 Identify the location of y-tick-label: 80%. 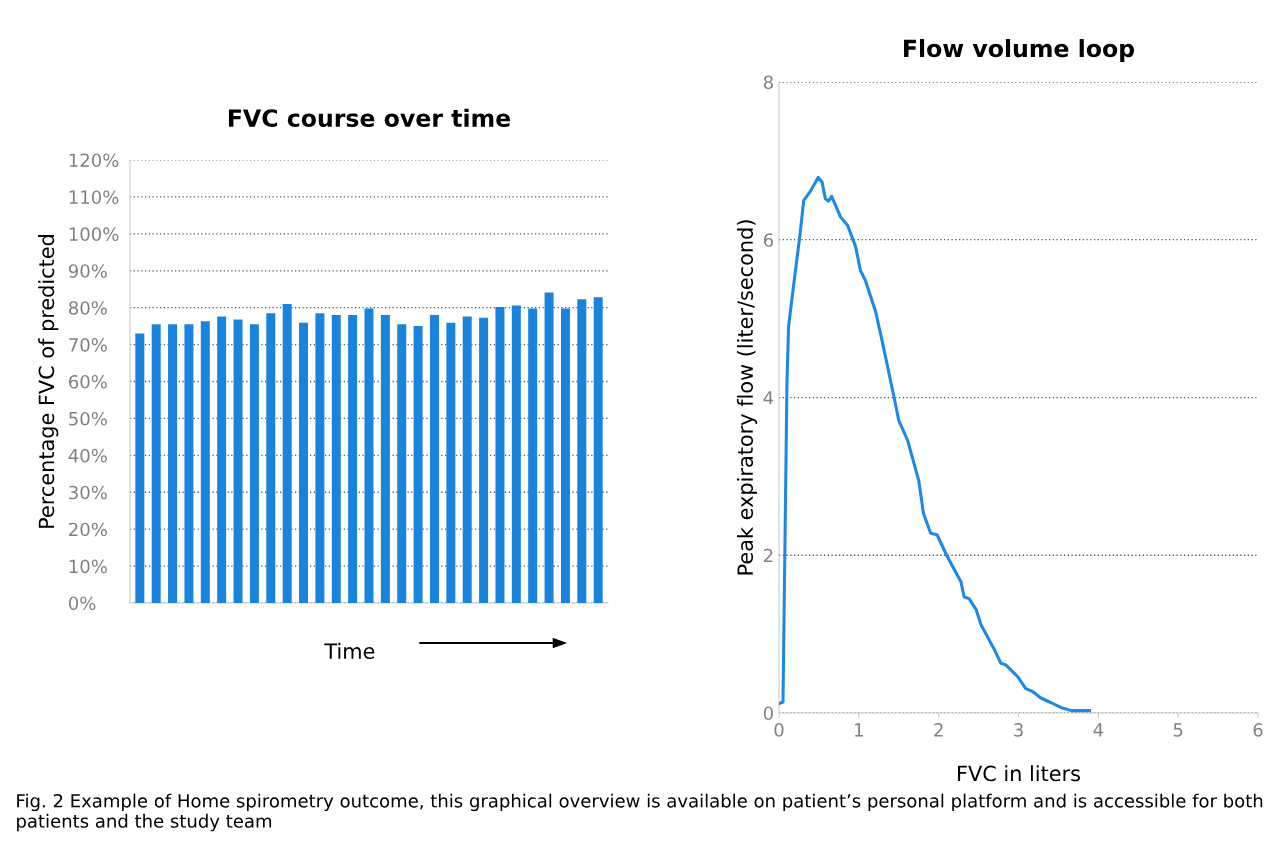
(88, 308).